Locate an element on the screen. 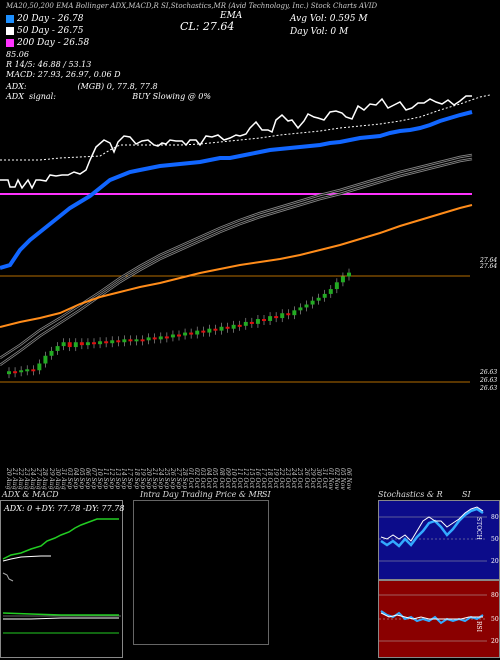 The height and width of the screenshot is (660, 500). date-label: 06 Nov is located at coordinates (348, 479).